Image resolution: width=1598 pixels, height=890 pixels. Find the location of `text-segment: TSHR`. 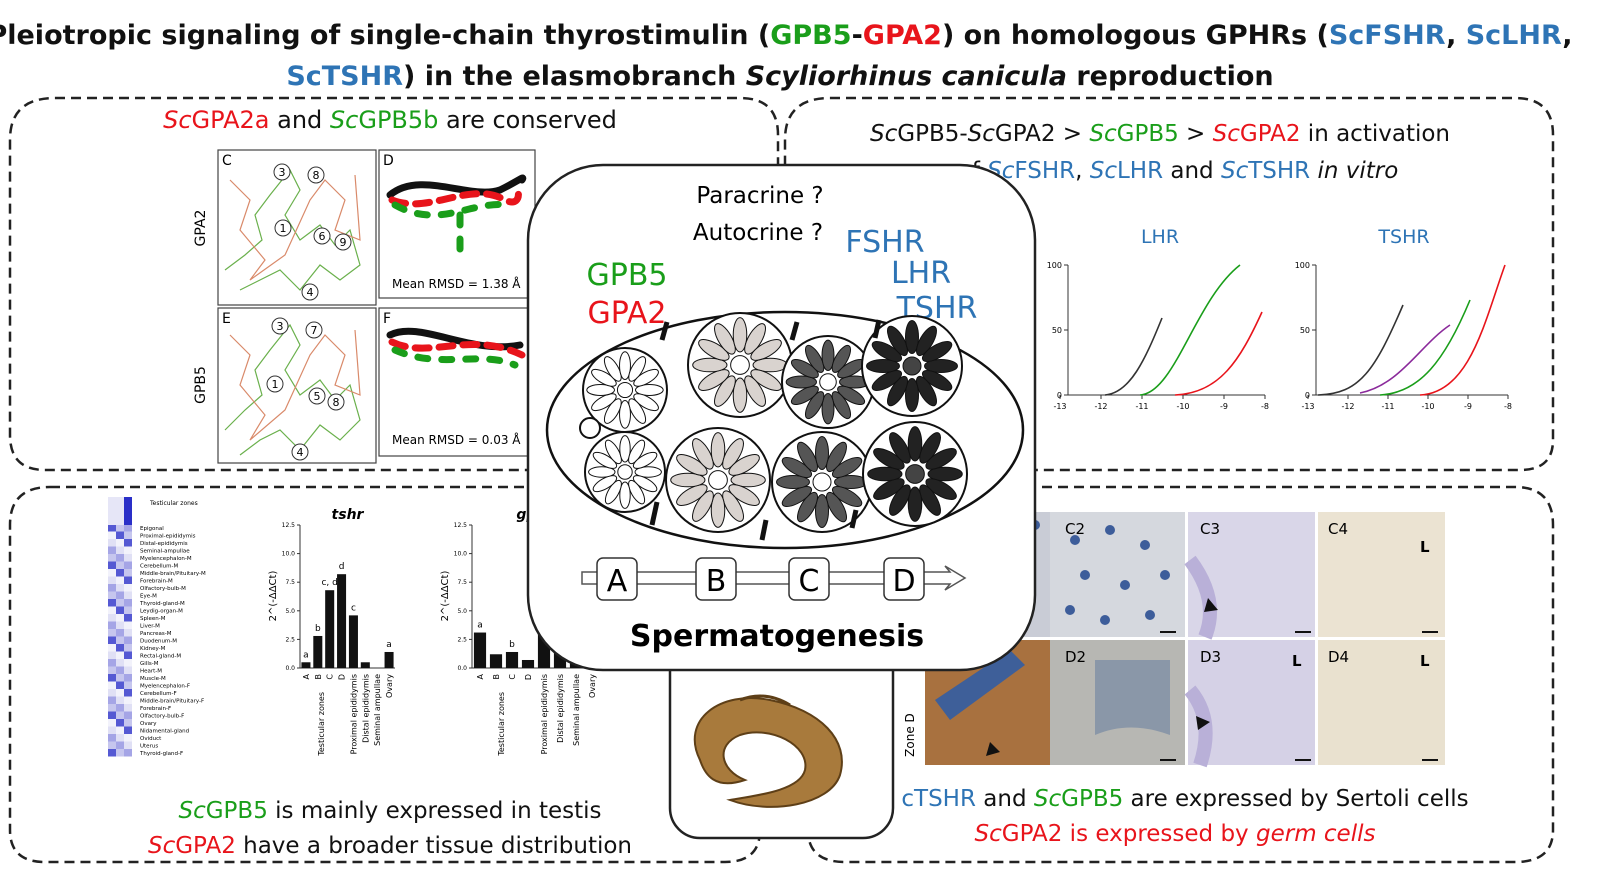

text-segment: TSHR is located at coordinates (1278, 171).